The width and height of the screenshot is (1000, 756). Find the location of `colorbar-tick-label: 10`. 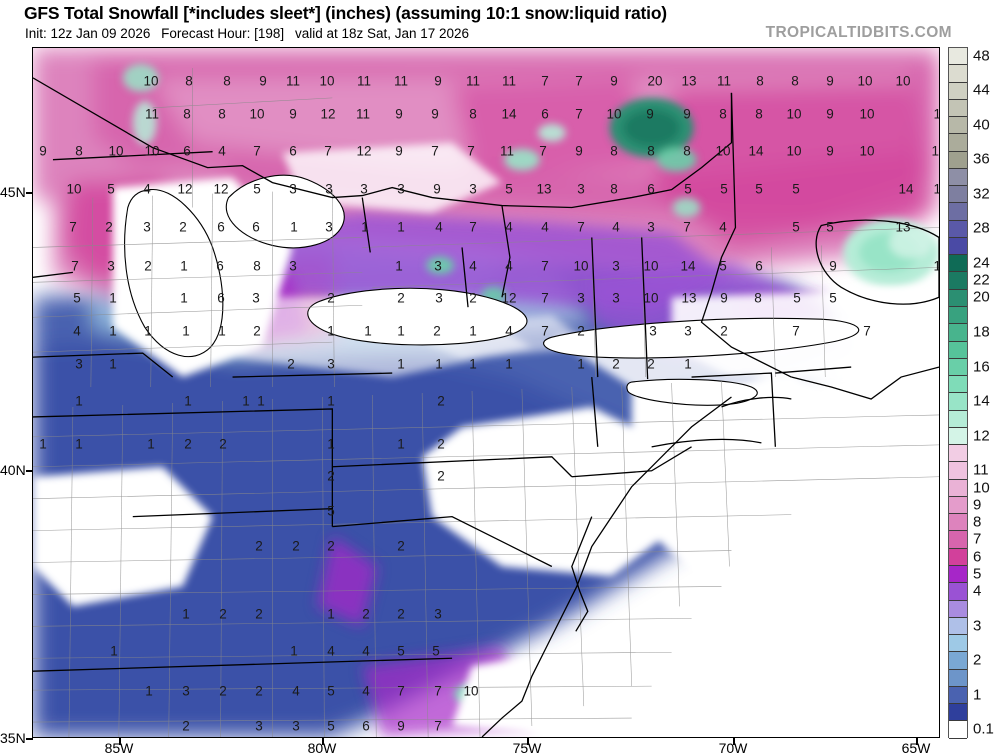

colorbar-tick-label: 10 is located at coordinates (981, 487).